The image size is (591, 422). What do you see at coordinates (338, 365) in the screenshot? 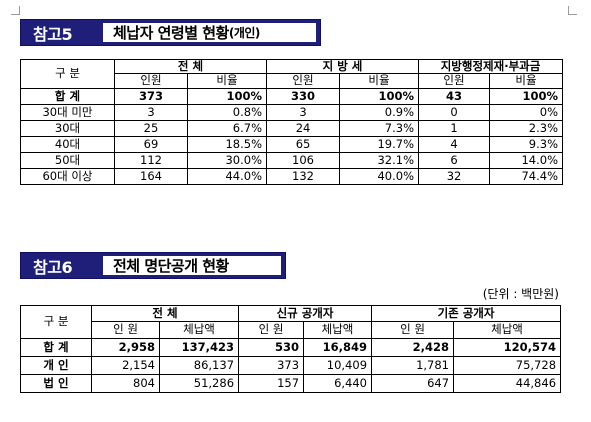
I see `table-cell: 10,409` at bounding box center [338, 365].